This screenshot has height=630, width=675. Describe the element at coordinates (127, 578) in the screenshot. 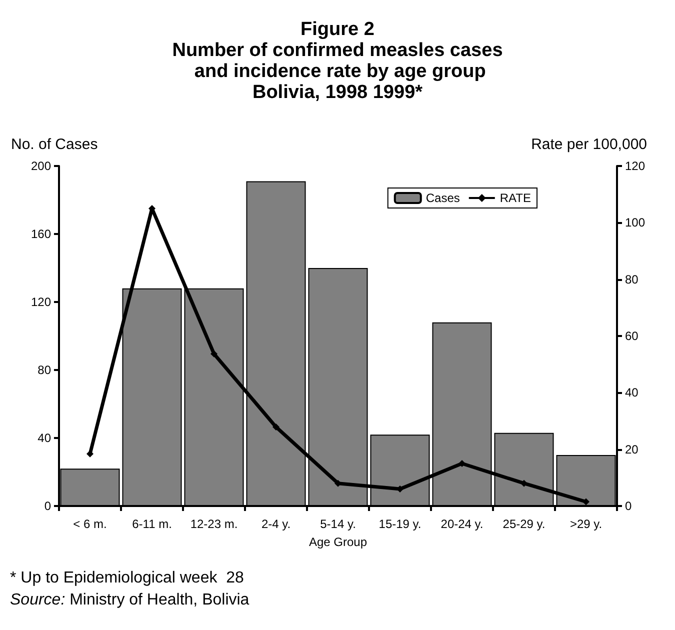

I see `text: * Up to Epidemiological week 28` at that location.